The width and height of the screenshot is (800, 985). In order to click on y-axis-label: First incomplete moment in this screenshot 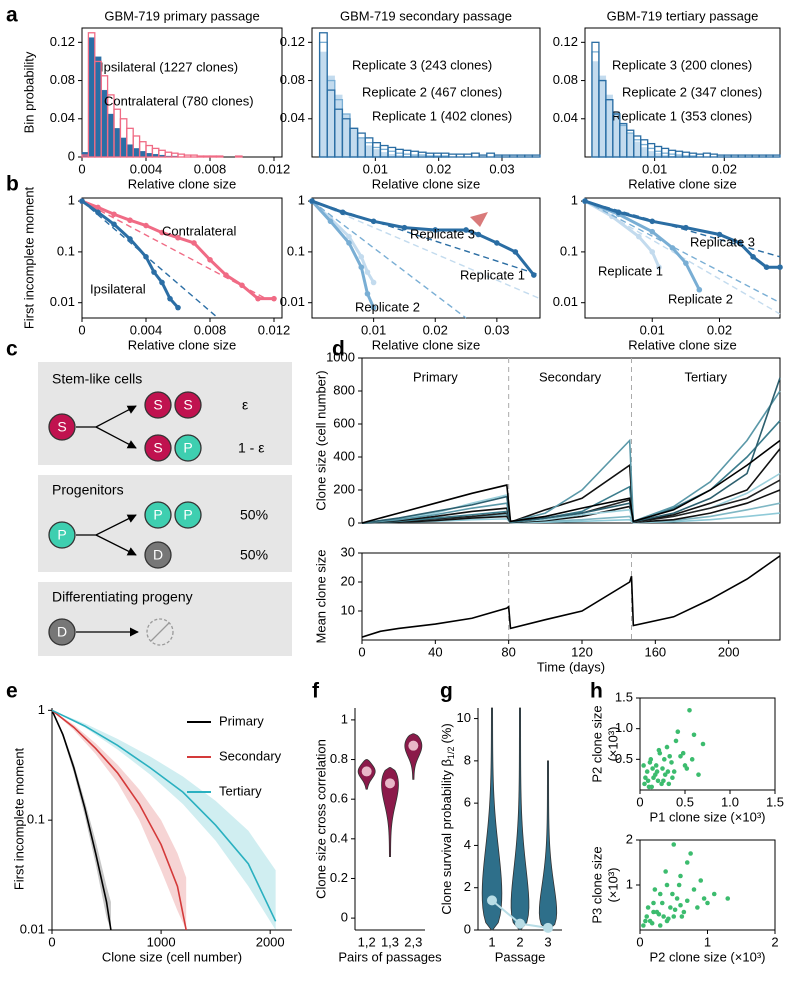, I will do `click(18, 818)`.